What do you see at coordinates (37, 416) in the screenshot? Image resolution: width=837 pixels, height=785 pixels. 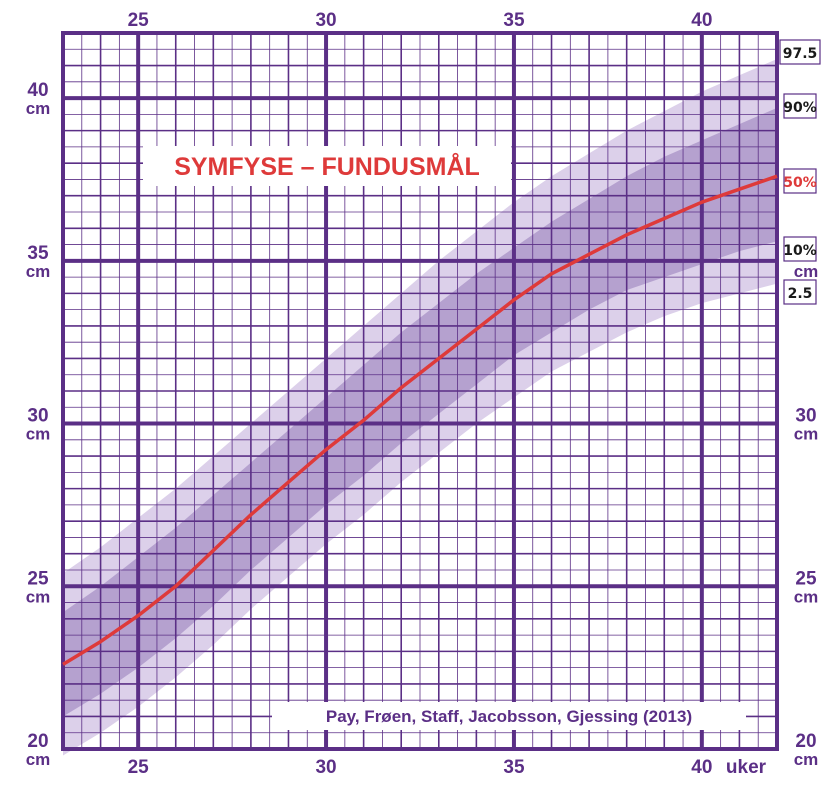 I see `y-tick-label-left: 30` at bounding box center [37, 416].